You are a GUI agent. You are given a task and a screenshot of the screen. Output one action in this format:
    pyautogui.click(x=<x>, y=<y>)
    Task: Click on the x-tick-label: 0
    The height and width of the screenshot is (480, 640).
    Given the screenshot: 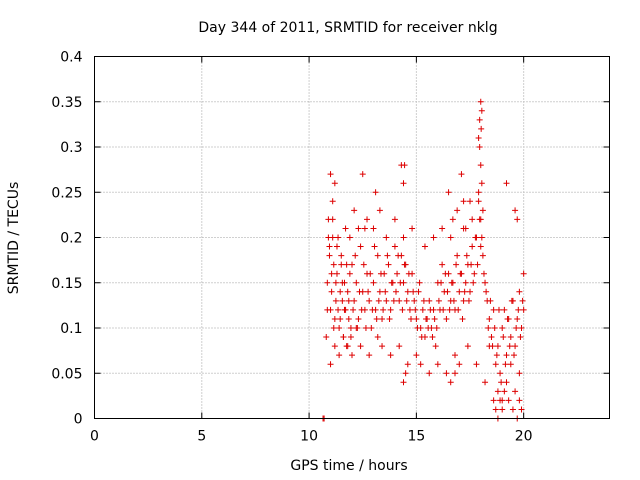 What is the action you would take?
    pyautogui.click(x=94, y=437)
    